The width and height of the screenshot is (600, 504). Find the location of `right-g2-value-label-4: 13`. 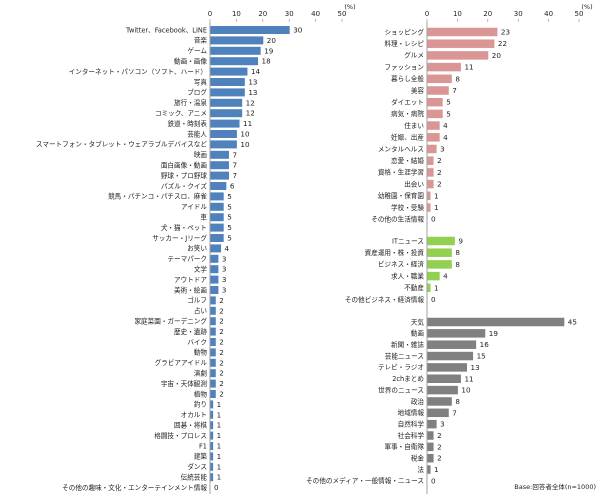

right-g2-value-label-4: 13 is located at coordinates (475, 367).